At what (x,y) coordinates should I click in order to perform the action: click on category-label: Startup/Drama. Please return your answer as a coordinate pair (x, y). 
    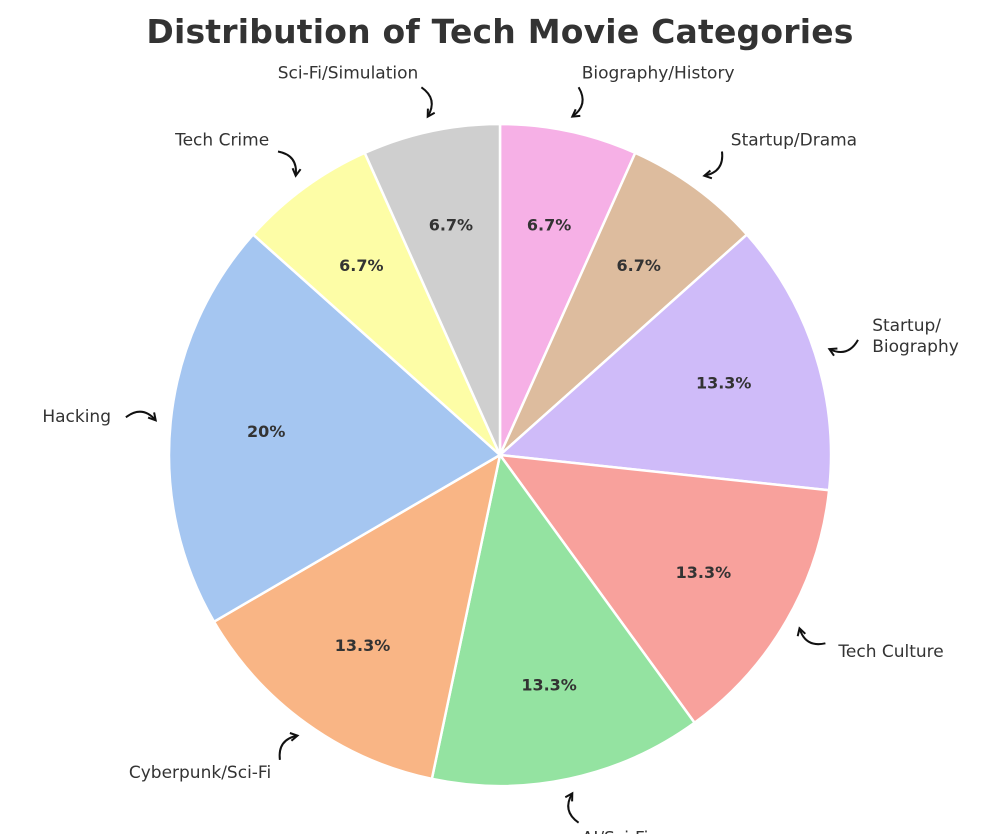
    Looking at the image, I should click on (794, 140).